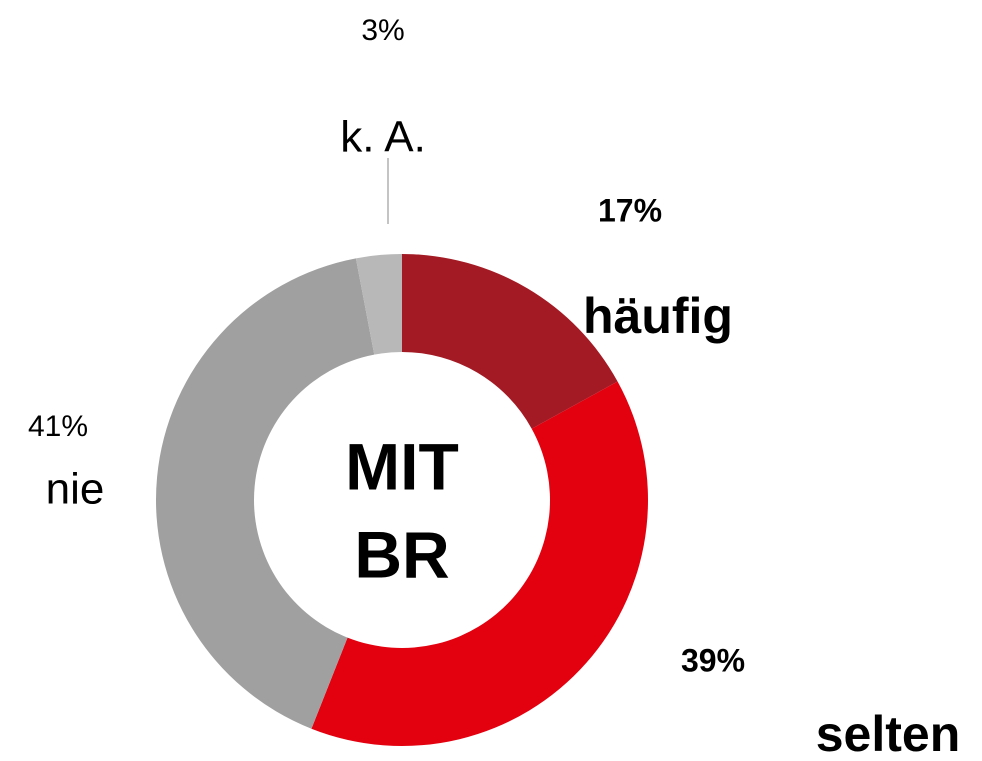 This screenshot has height=761, width=982. Describe the element at coordinates (658, 316) in the screenshot. I see `category-label: häufig` at that location.